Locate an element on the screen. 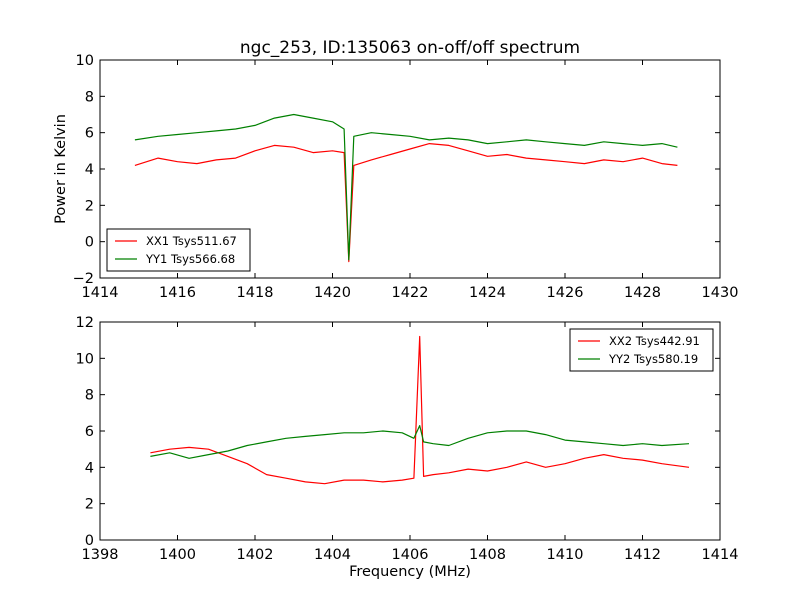 Image resolution: width=800 pixels, height=600 pixels. x-tick-label: 1422 is located at coordinates (410, 293).